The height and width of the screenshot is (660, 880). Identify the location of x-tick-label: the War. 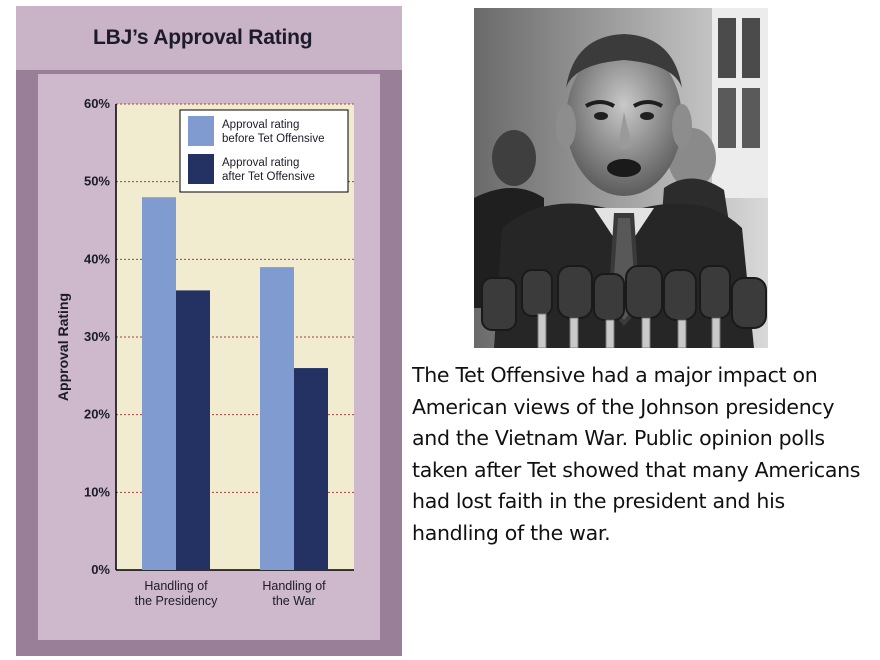
(293, 601).